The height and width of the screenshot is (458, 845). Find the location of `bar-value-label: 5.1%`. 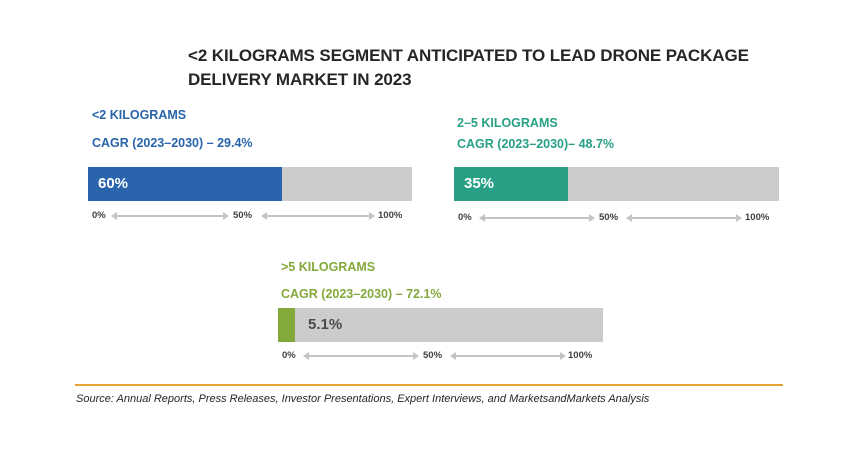

bar-value-label: 5.1% is located at coordinates (325, 324).